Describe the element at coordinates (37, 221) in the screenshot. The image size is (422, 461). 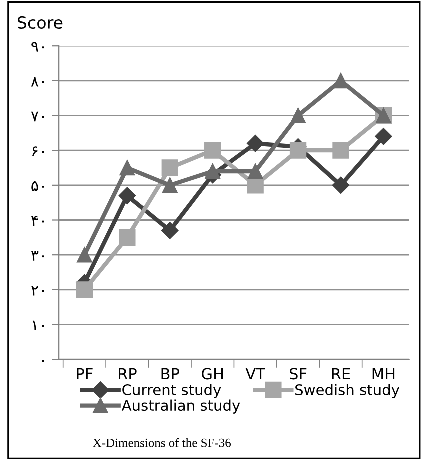
I see `y-tick-label: ۴۰` at that location.